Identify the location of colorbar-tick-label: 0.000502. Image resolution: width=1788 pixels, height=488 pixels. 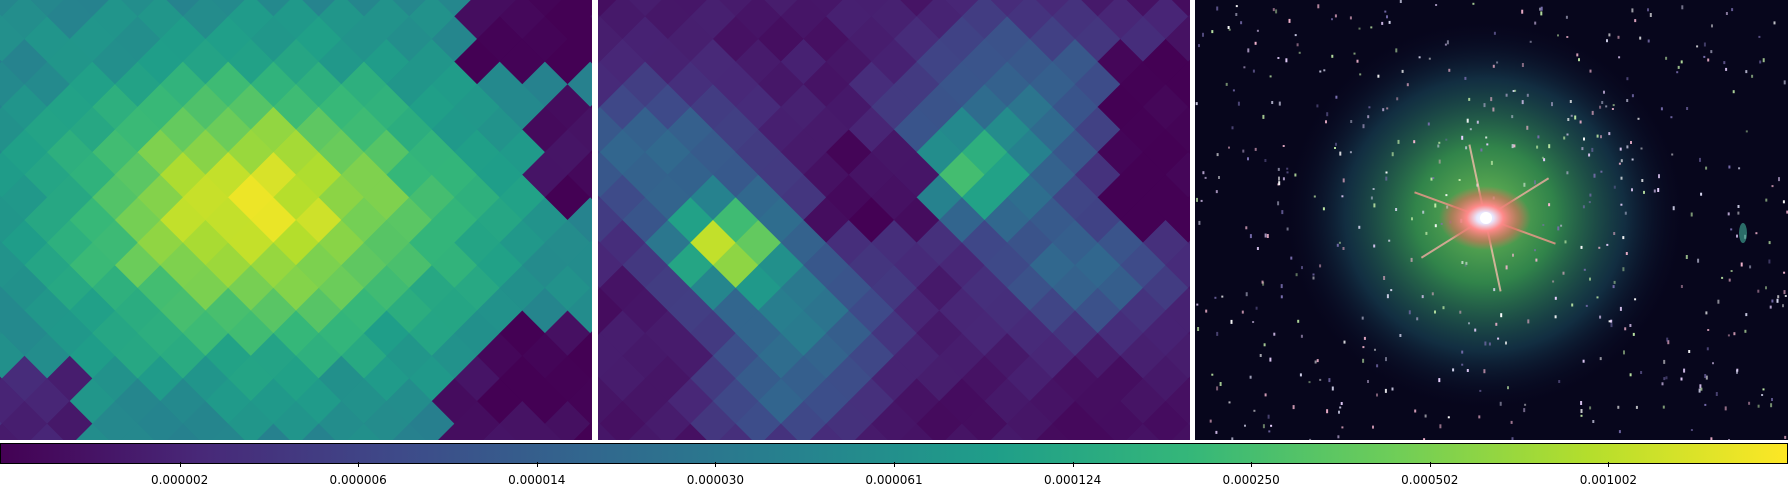
(1430, 480).